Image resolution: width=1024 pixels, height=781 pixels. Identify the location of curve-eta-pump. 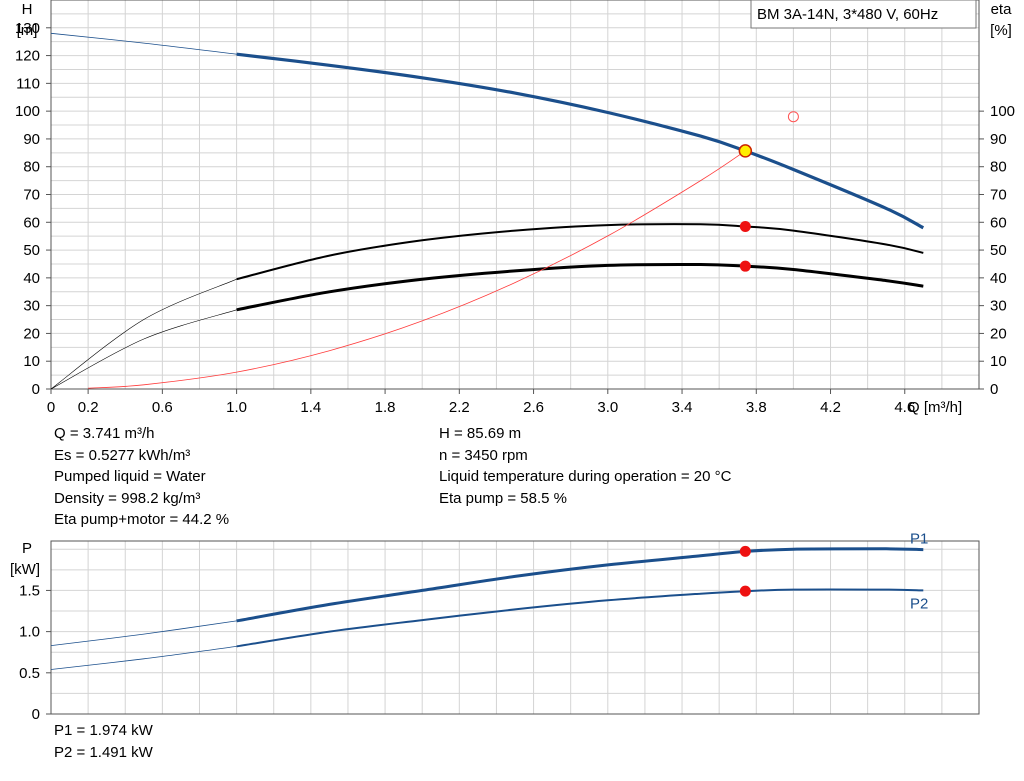
(580, 252).